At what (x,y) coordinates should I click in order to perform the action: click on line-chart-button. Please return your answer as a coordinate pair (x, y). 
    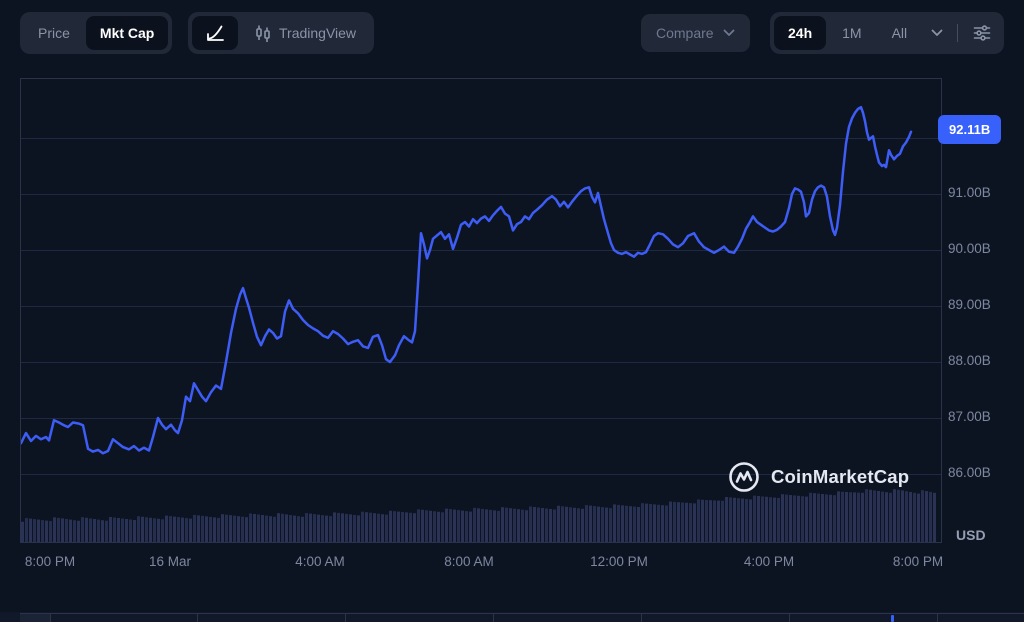
    Looking at the image, I should click on (215, 33).